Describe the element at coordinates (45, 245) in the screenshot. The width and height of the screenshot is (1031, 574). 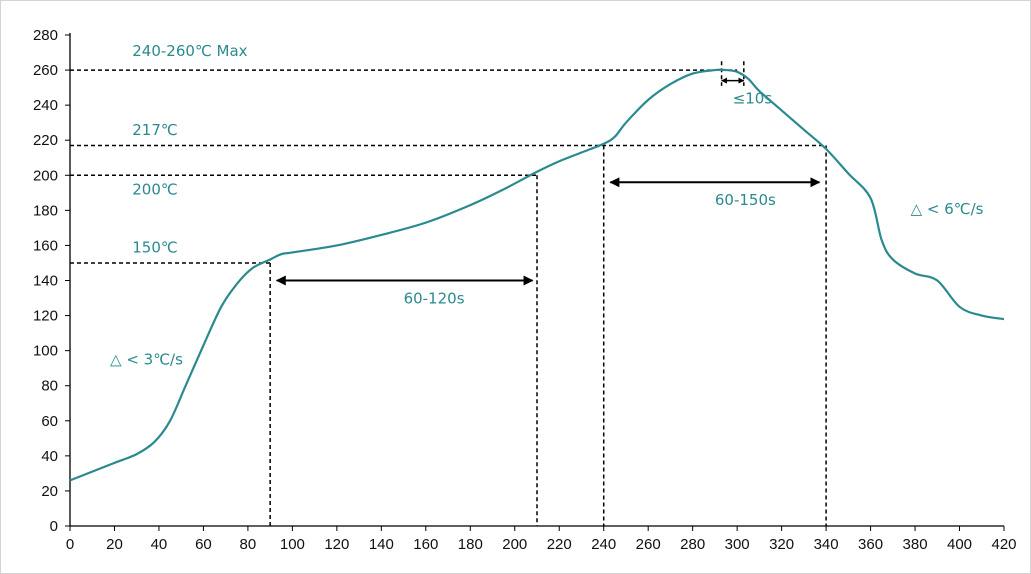
I see `y-tick-label: 160` at that location.